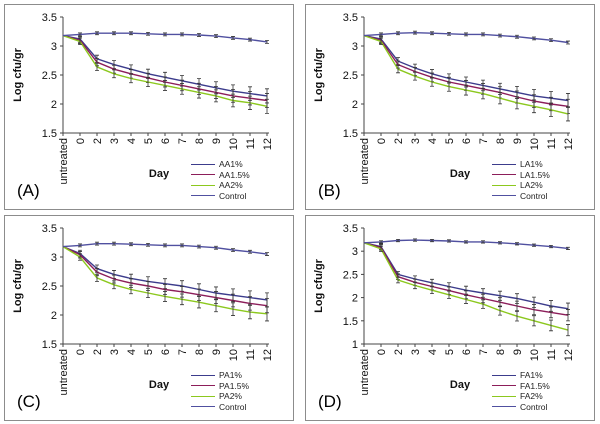 Image resolution: width=600 pixels, height=424 pixels. I want to click on legend-label: LA1.5%, so click(535, 174).